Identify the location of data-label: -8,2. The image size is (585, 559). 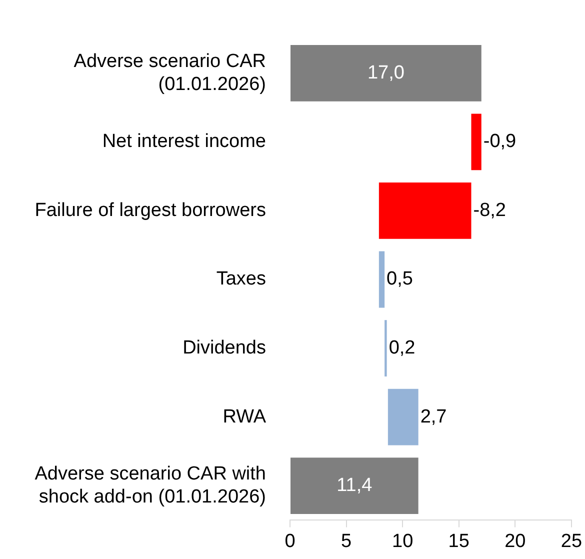
(489, 210).